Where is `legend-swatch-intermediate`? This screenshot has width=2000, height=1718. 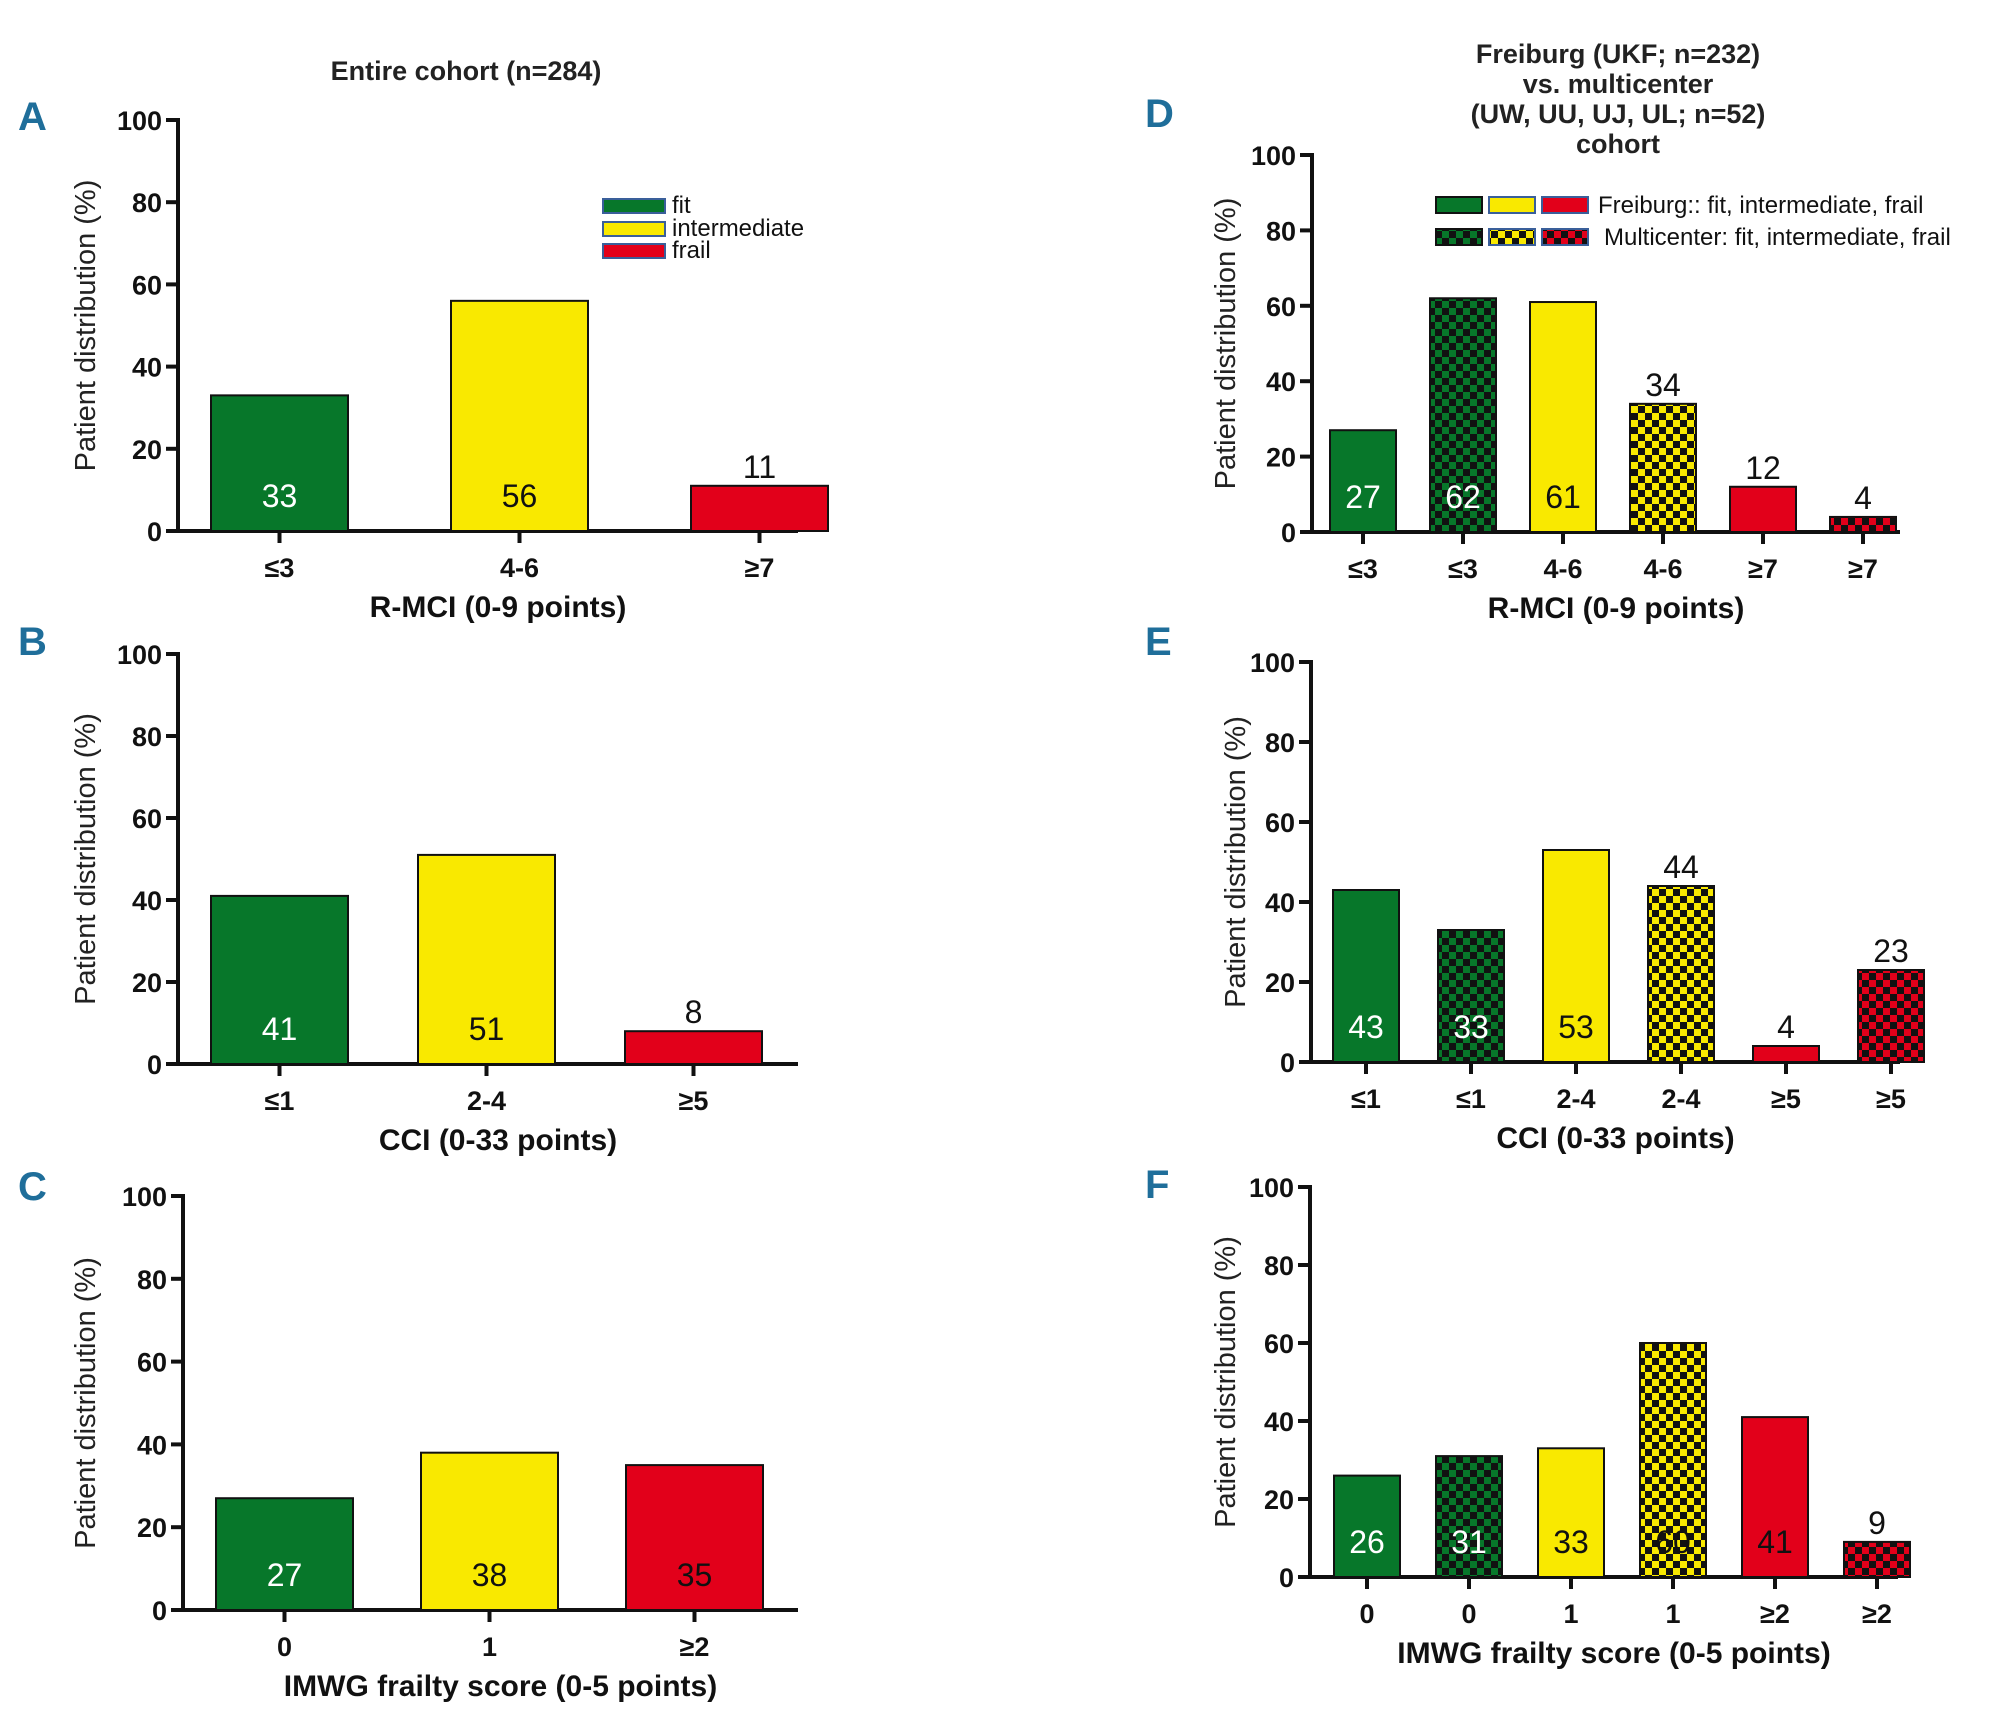
legend-swatch-intermediate is located at coordinates (634, 229).